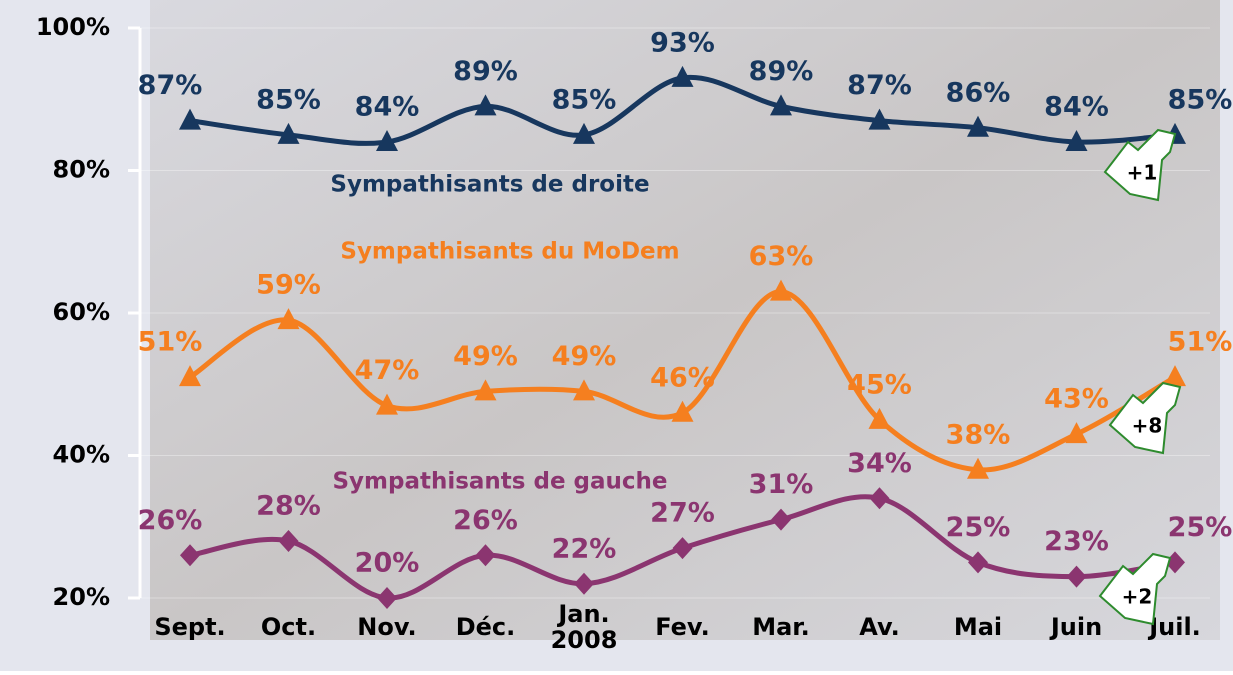 This screenshot has width=1233, height=675. Describe the element at coordinates (499, 482) in the screenshot. I see `series-name: Sympathisants de gauche` at that location.